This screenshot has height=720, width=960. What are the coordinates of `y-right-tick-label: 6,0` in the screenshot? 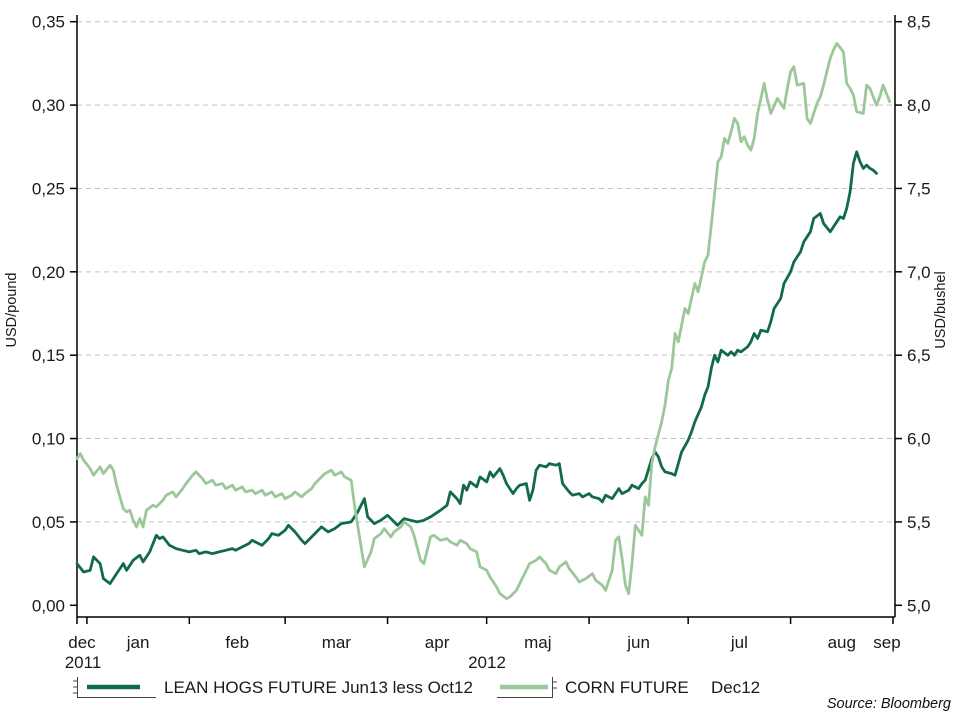 It's located at (919, 439).